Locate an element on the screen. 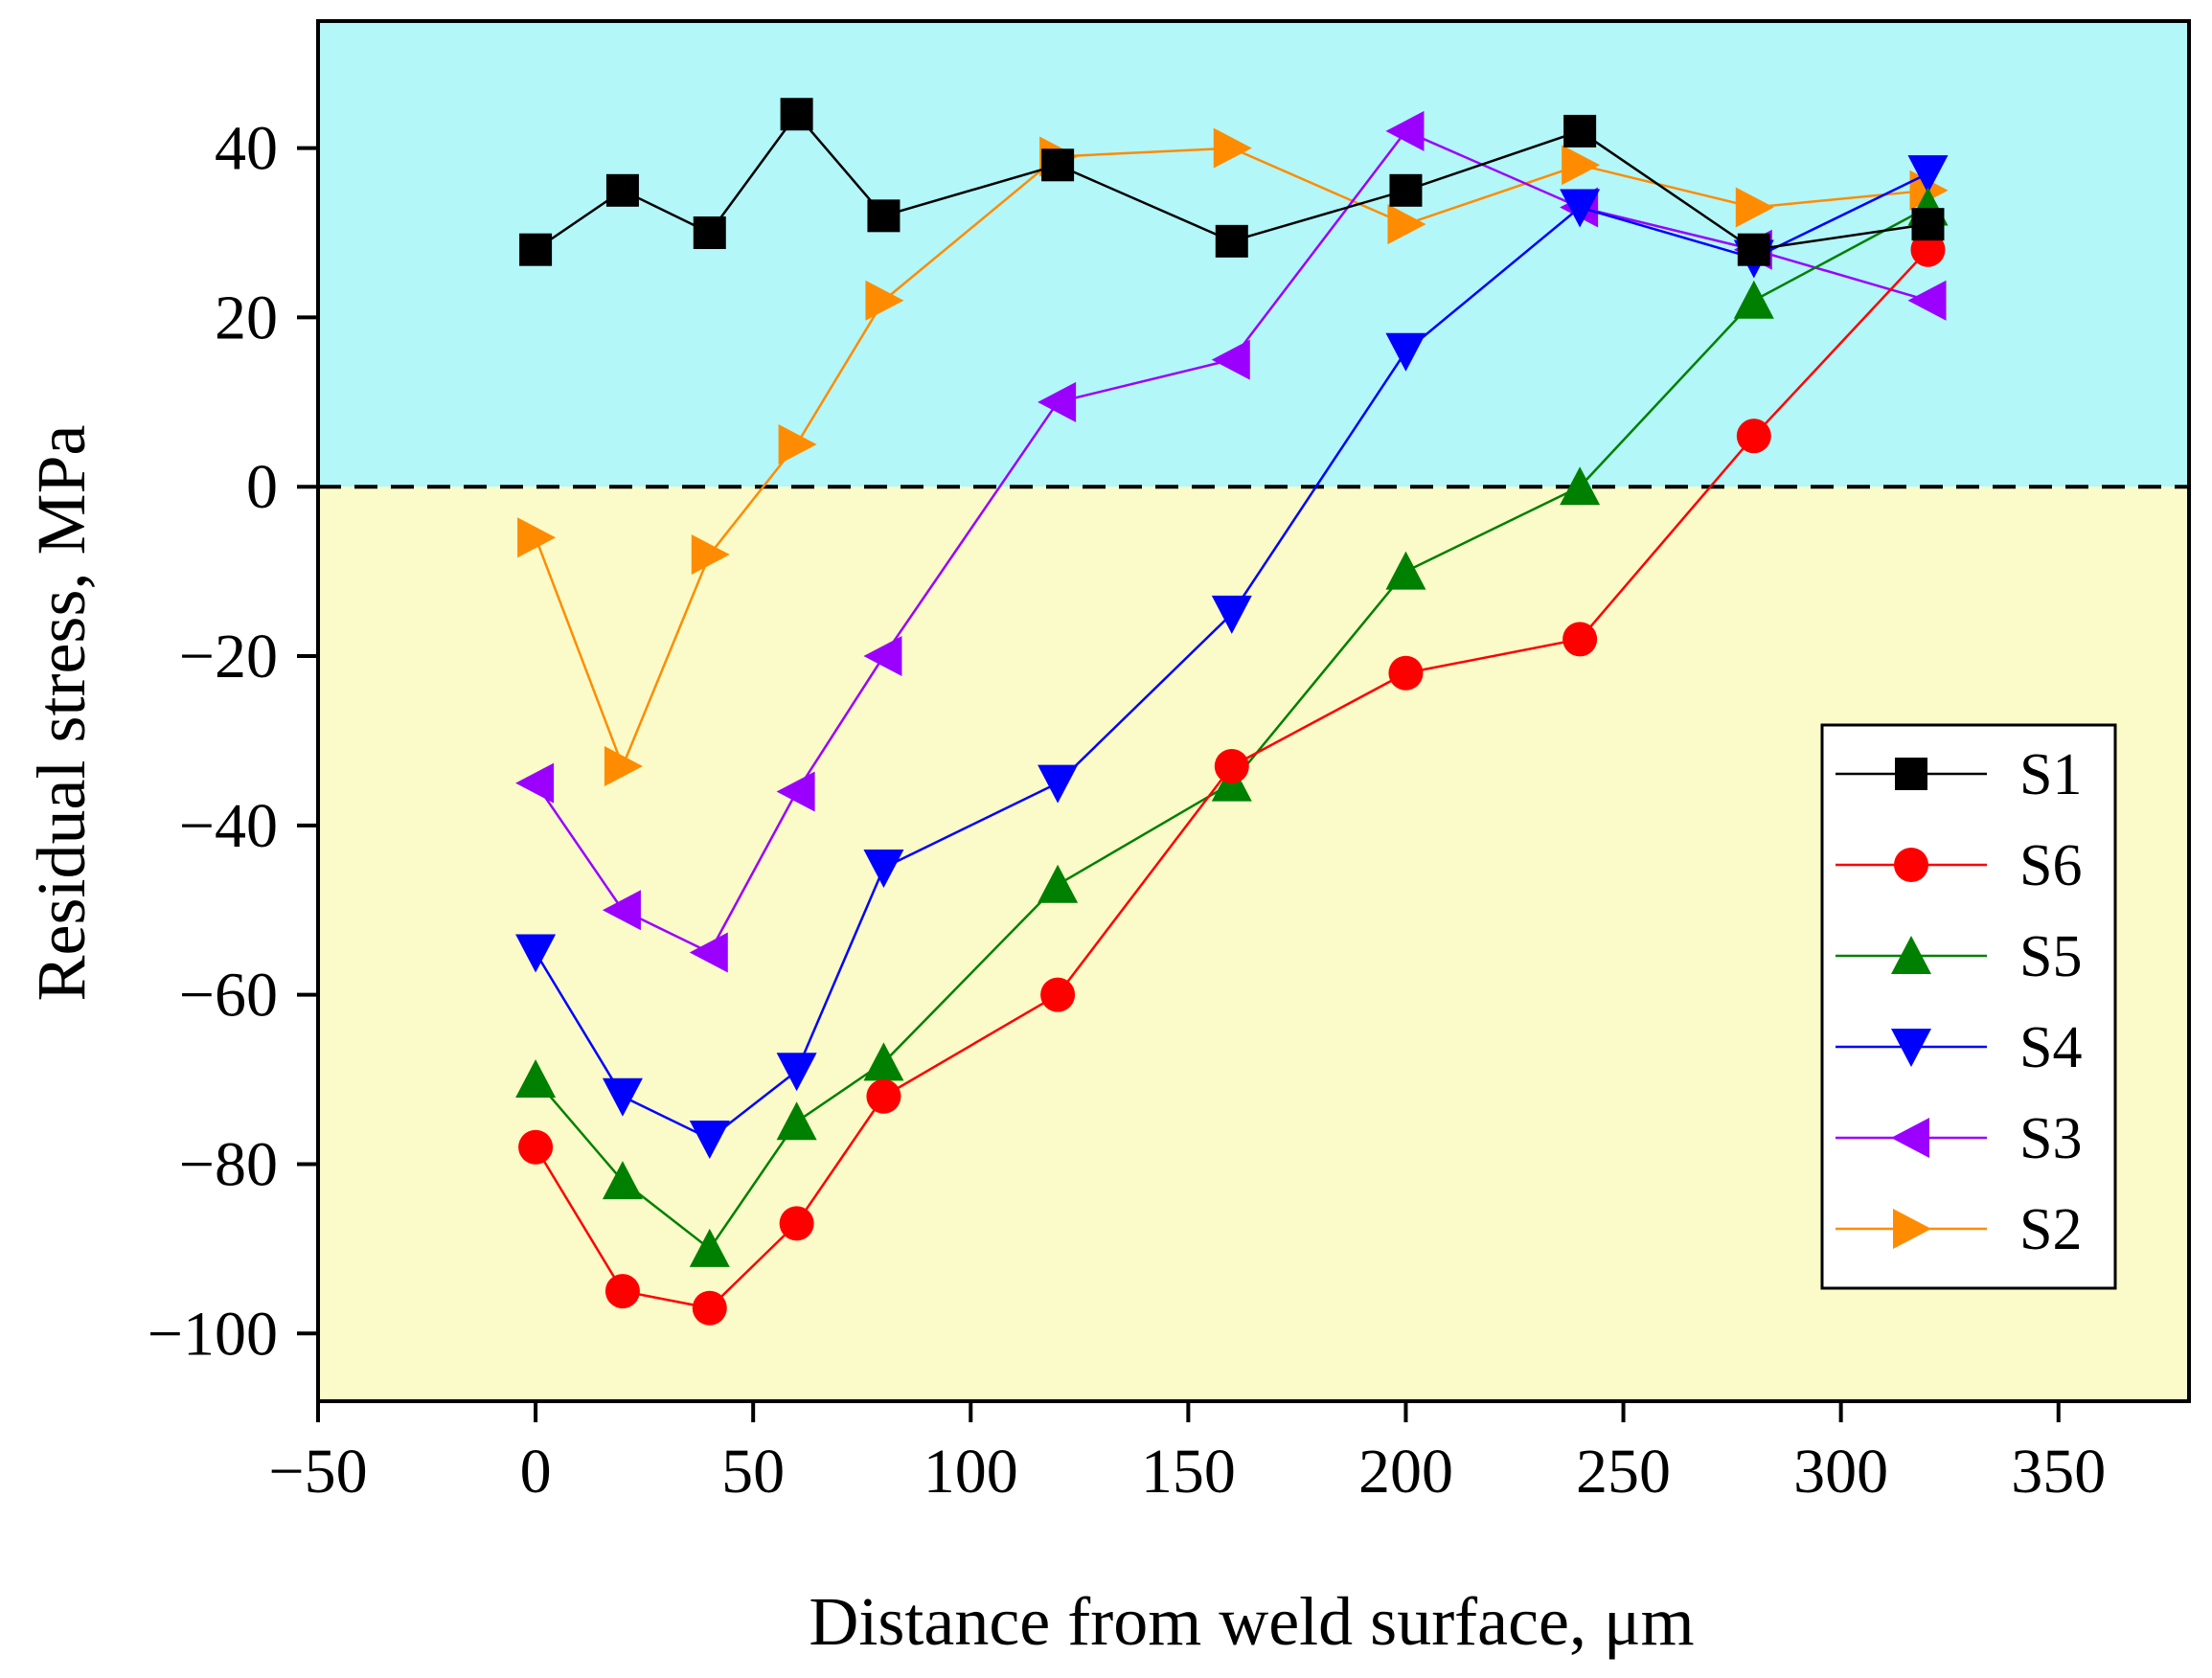  legend-item-s2: S2 is located at coordinates (1959, 1229).